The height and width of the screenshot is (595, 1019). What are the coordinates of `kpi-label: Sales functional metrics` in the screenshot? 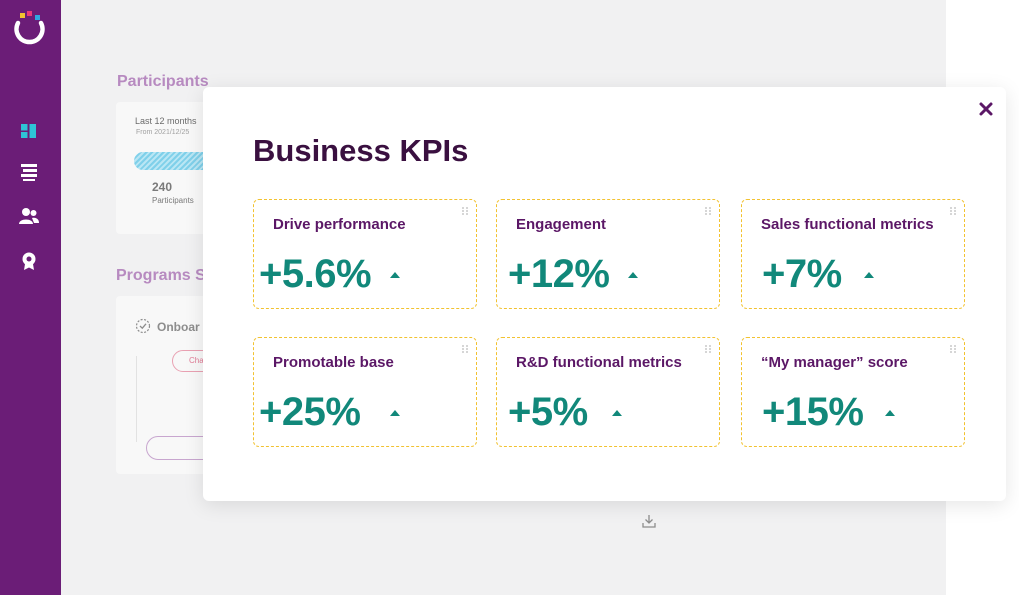 It's located at (847, 224).